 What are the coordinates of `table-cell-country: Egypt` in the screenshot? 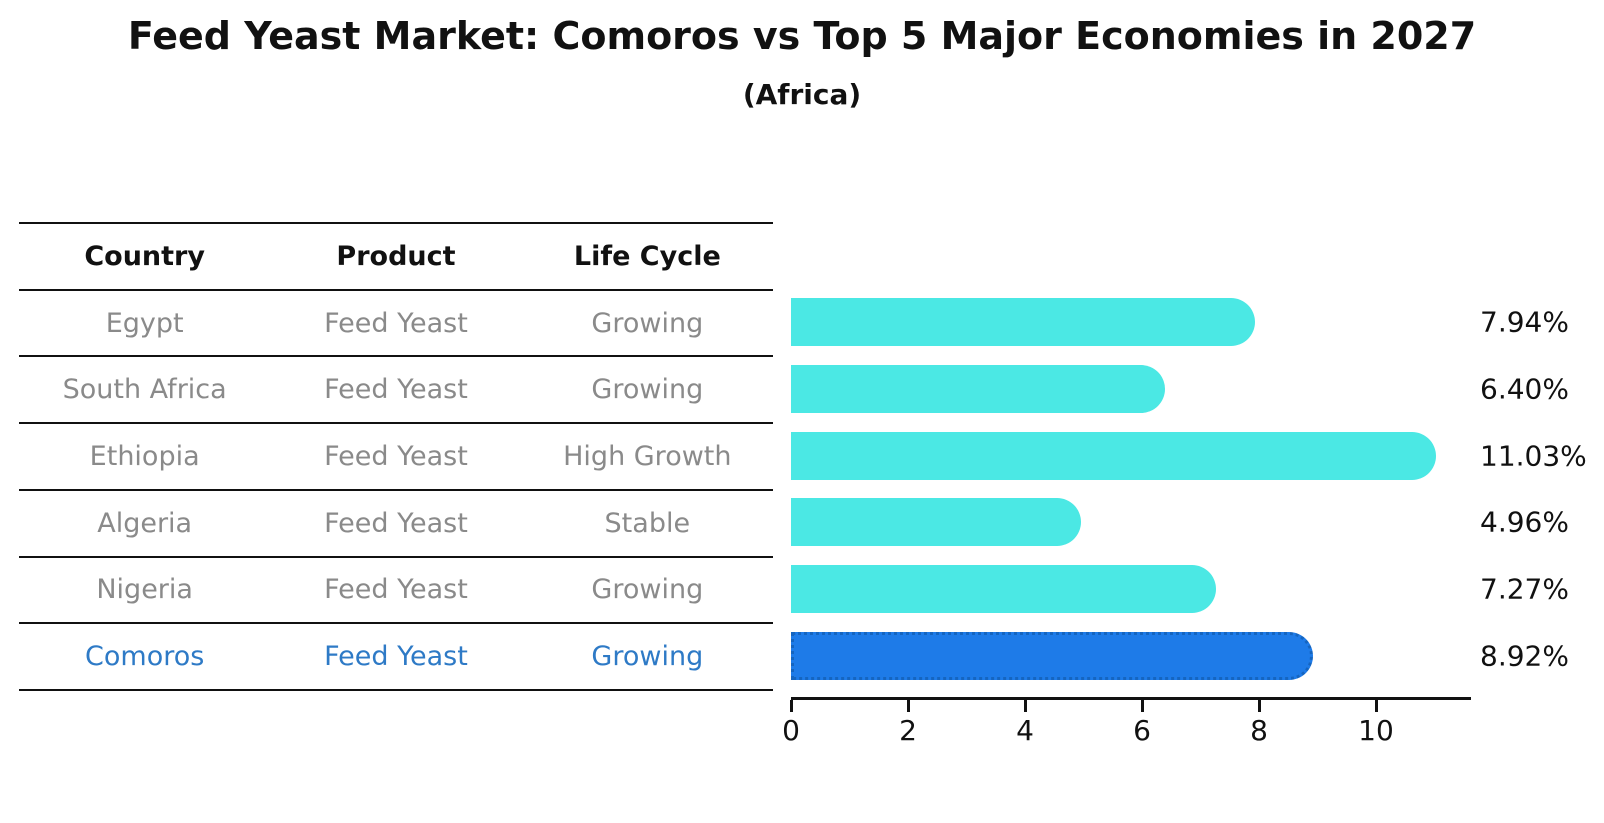 It's located at (144, 323).